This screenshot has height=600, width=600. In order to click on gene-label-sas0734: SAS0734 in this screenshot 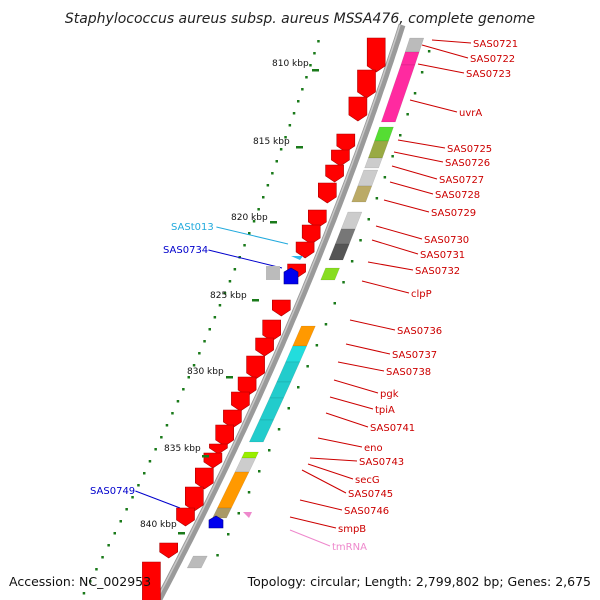, I will do `click(185, 250)`.